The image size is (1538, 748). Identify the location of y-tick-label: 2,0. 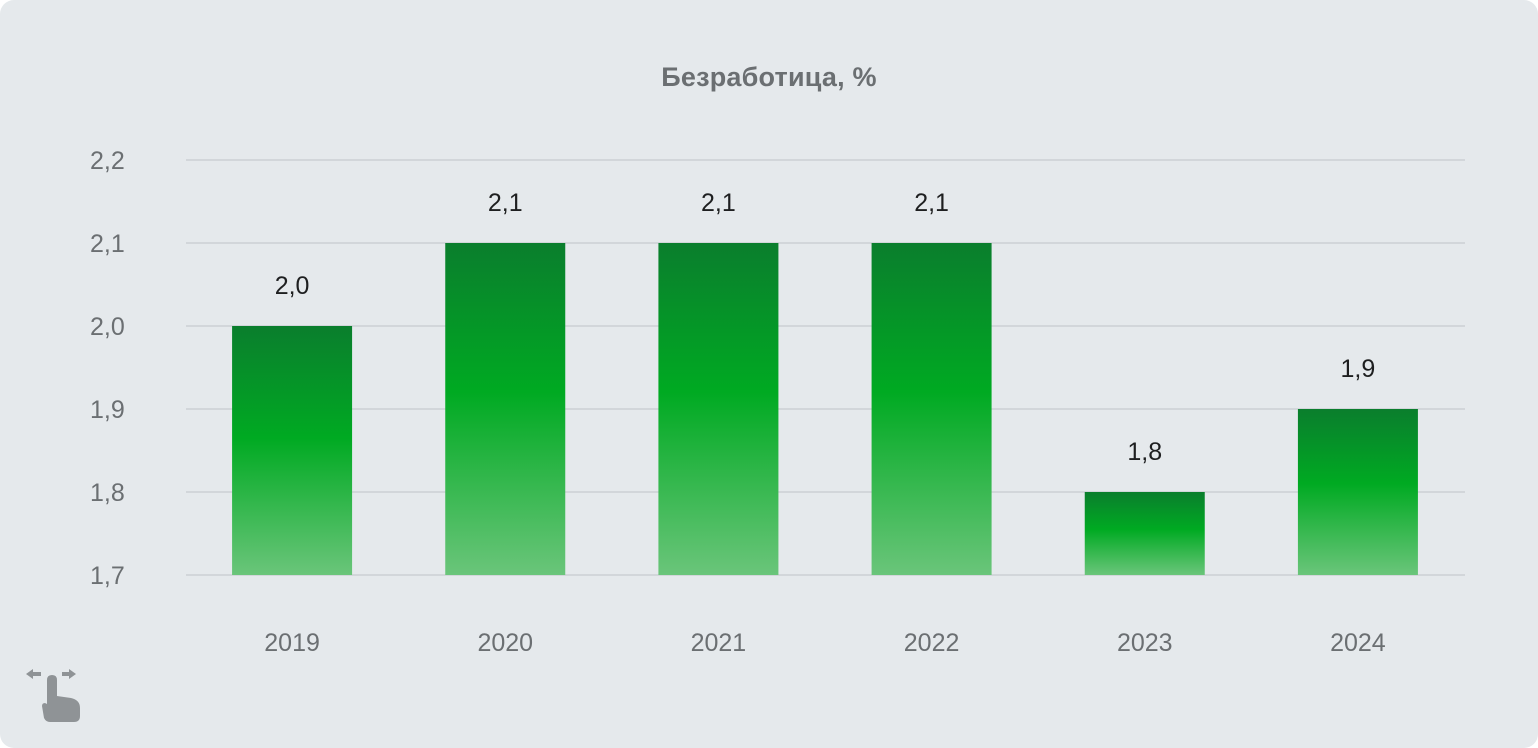
(107, 327).